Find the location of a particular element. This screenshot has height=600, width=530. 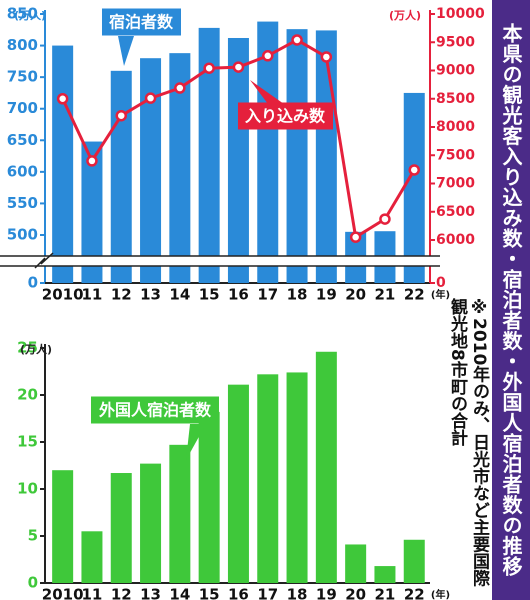

y-tick-label: 700 is located at coordinates (22, 108).